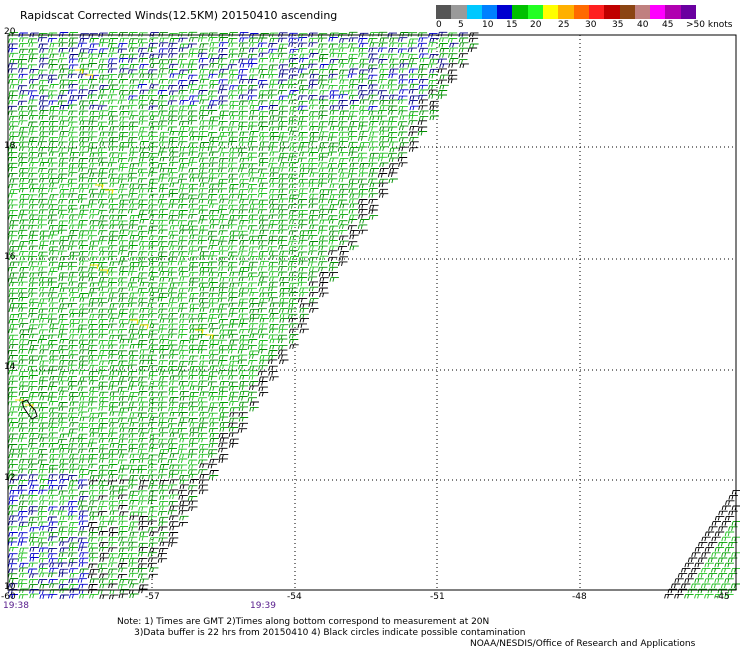 Image resolution: width=740 pixels, height=650 pixels. What do you see at coordinates (564, 25) in the screenshot?
I see `colorbar-tick-label: 25` at bounding box center [564, 25].